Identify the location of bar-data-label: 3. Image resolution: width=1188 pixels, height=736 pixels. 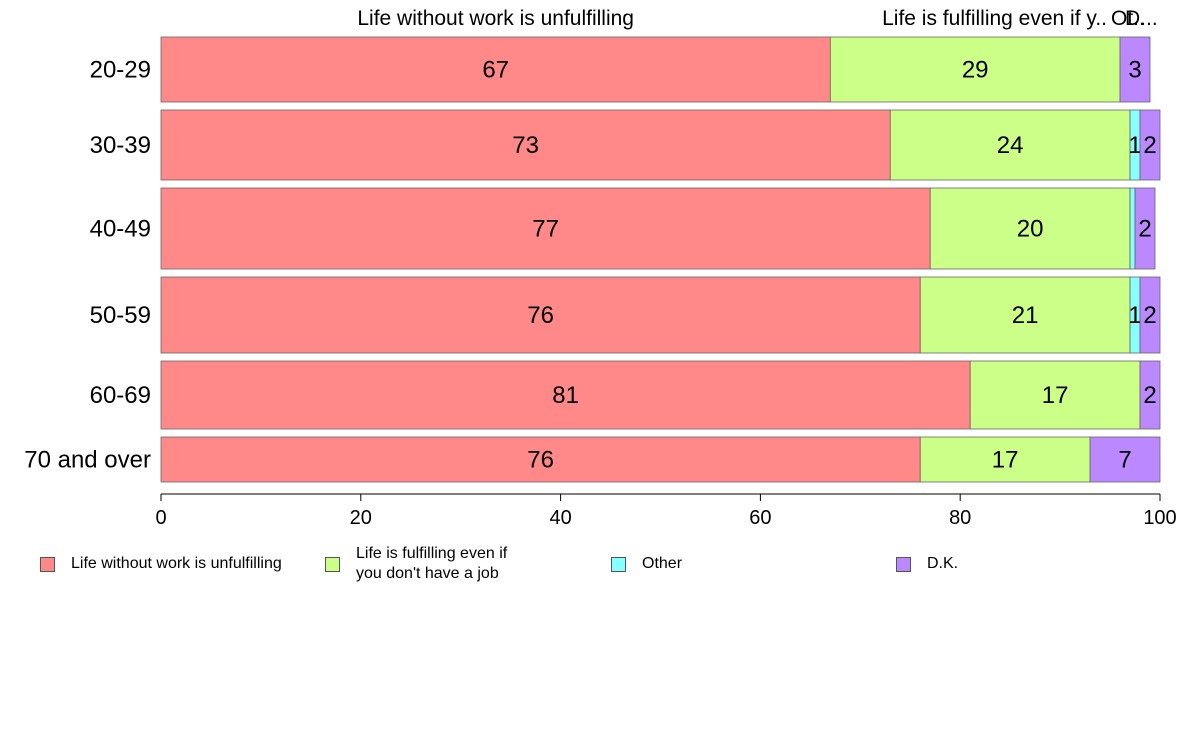
(1134, 70).